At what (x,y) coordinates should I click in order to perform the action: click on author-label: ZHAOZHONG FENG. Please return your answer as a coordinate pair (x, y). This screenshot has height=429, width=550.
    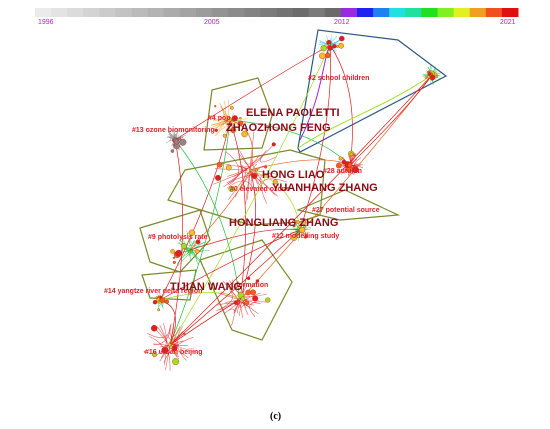
    Looking at the image, I should click on (278, 128).